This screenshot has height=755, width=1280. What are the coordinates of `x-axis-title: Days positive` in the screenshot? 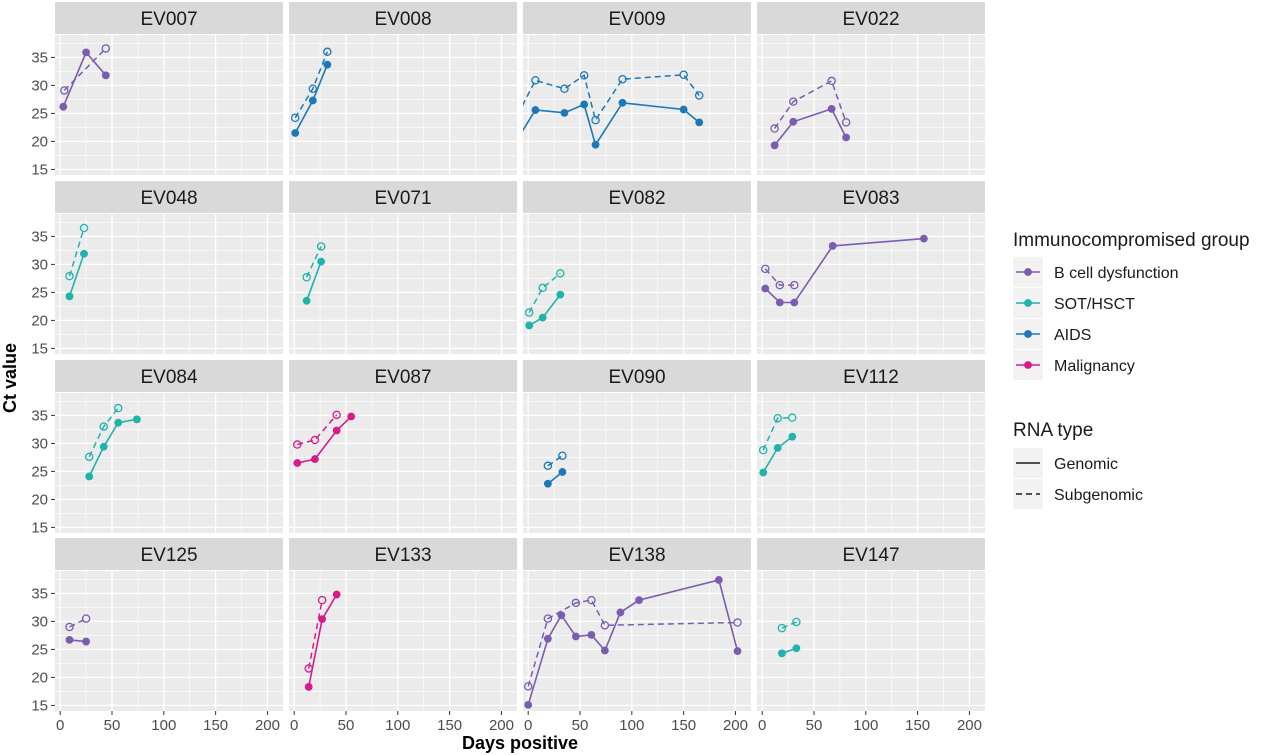 It's located at (520, 743).